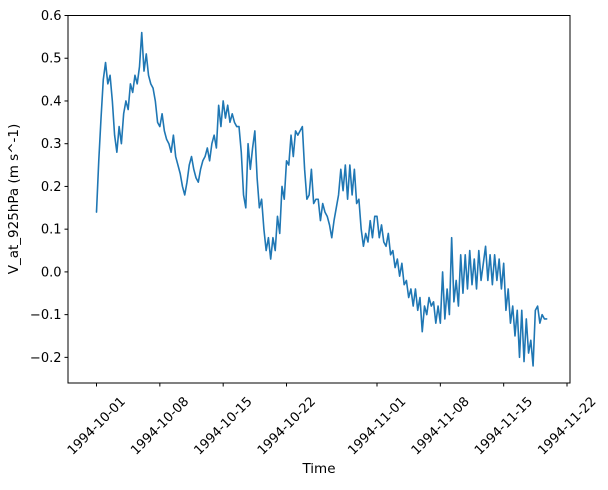 The height and width of the screenshot is (490, 608). Describe the element at coordinates (14, 199) in the screenshot. I see `y-axis-title: V_at_925hPa (m s^-1)` at that location.